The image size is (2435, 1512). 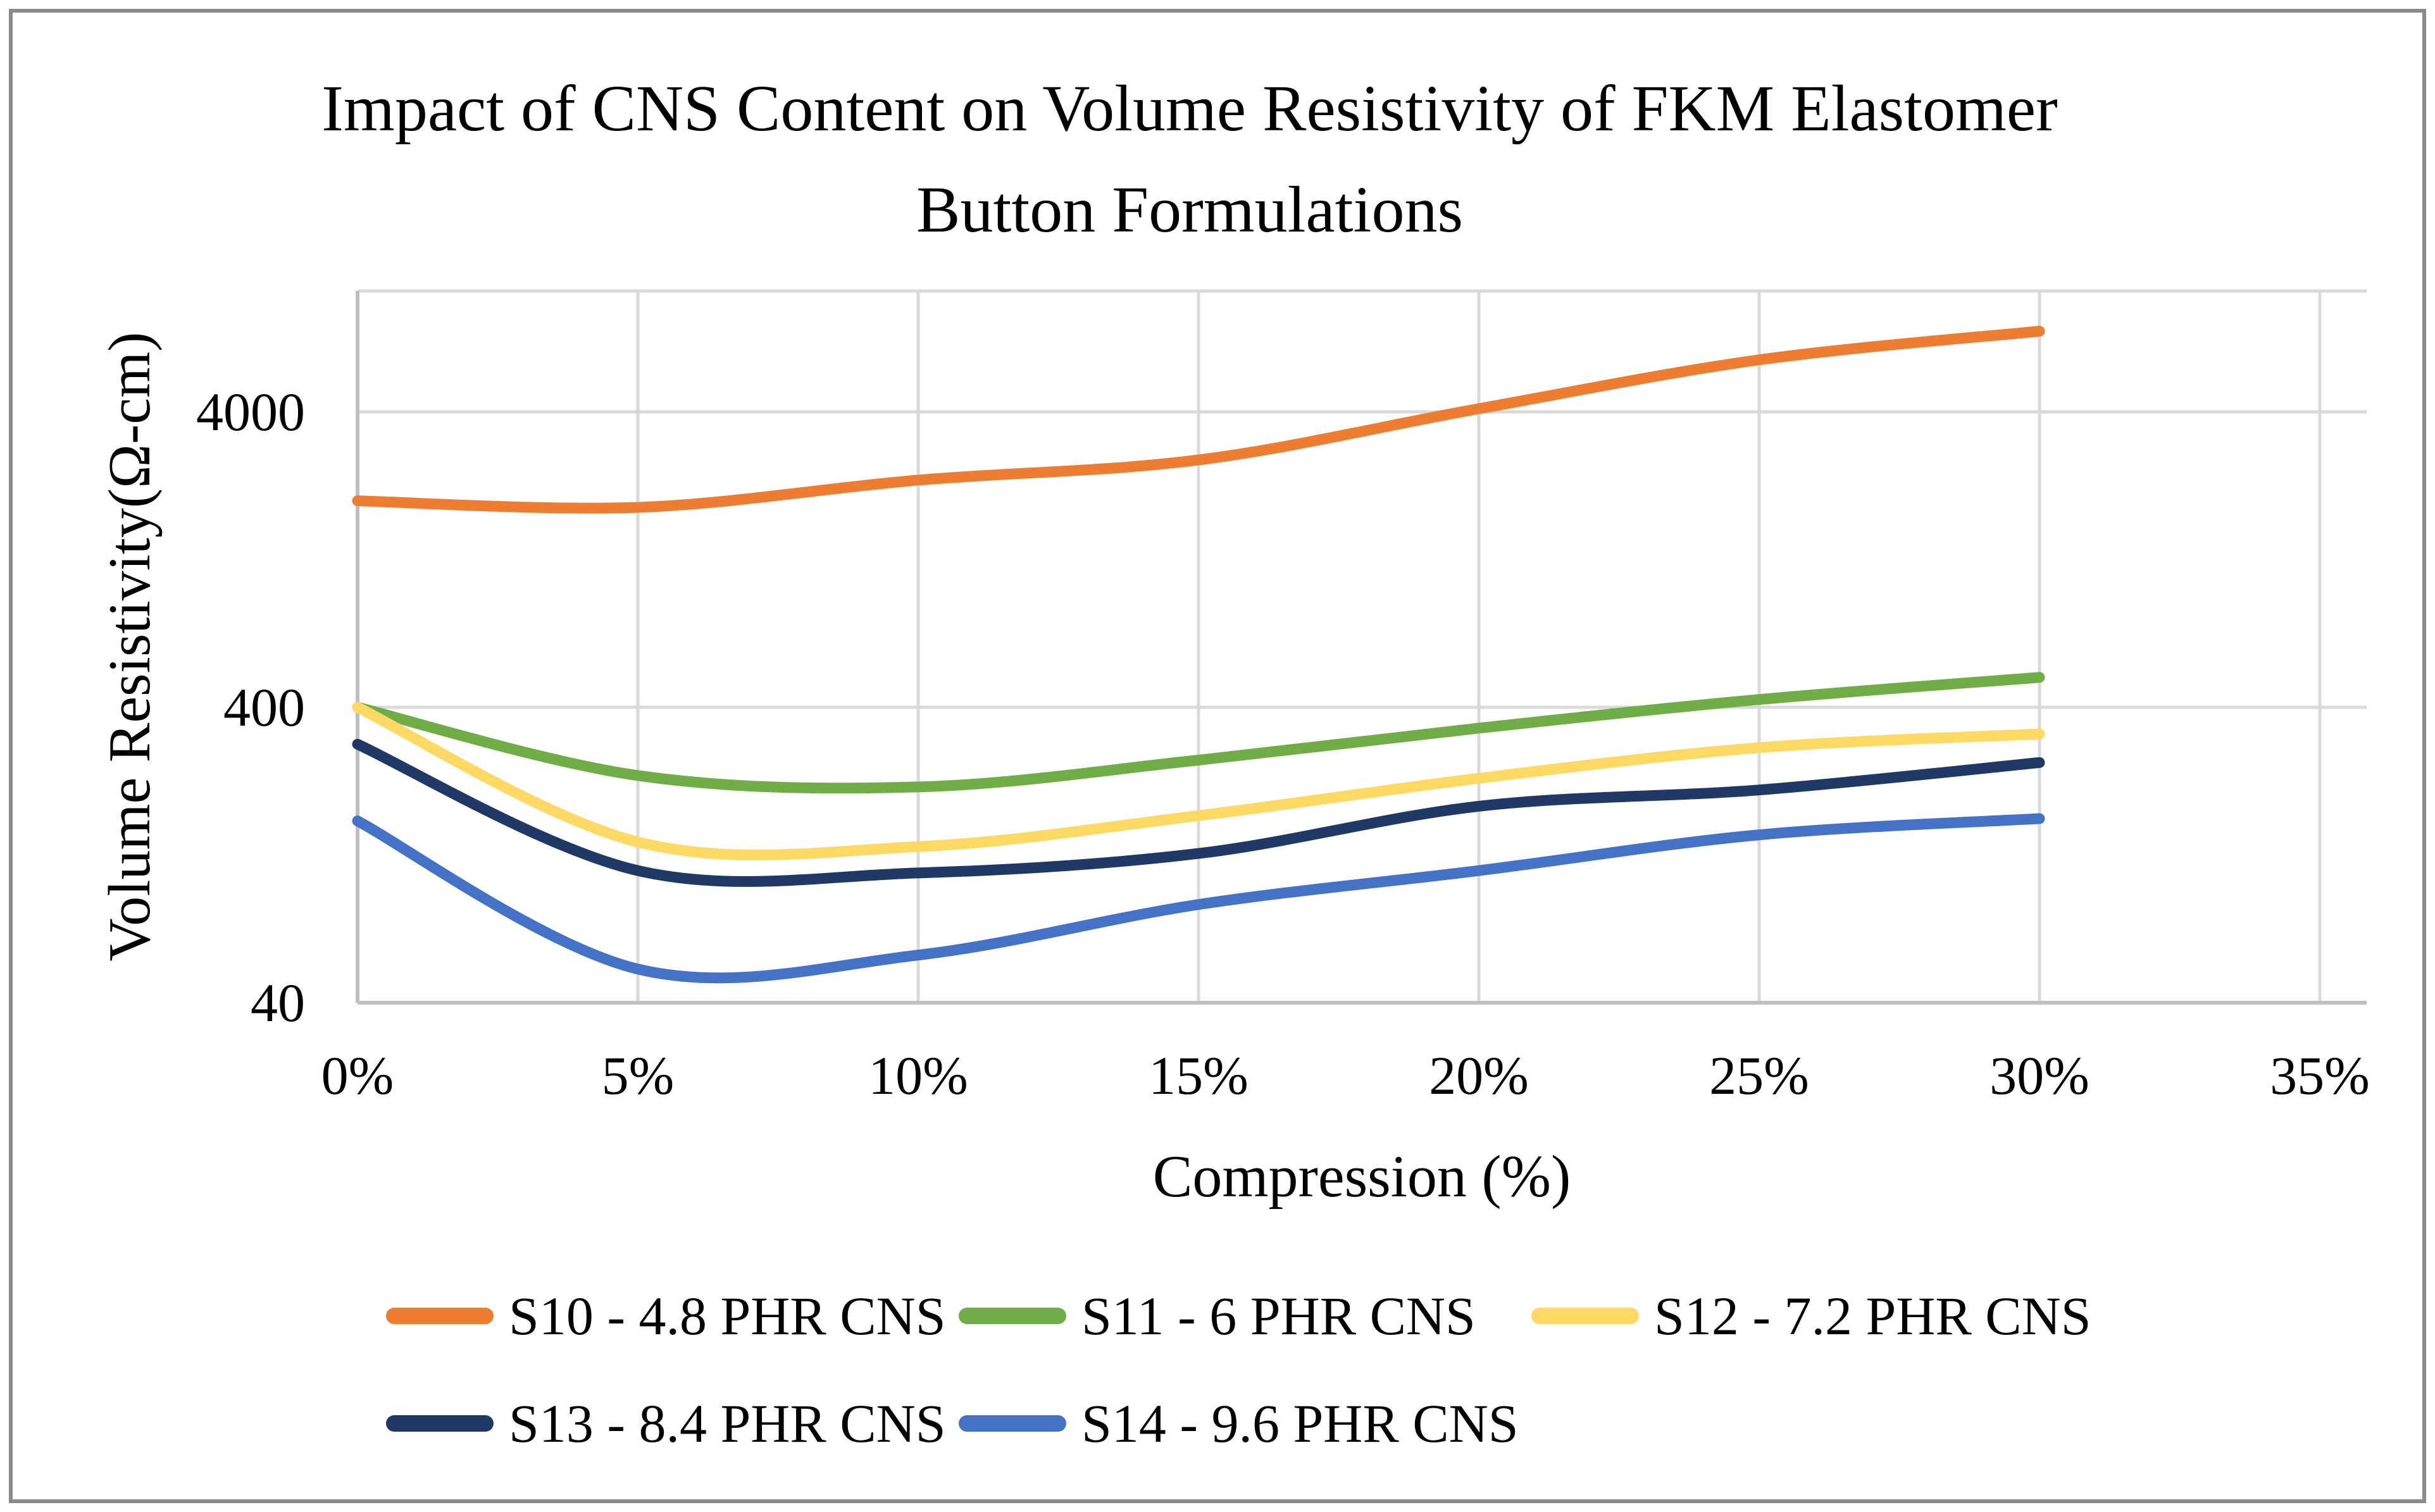 I want to click on y-tick-label: 400, so click(x=264, y=708).